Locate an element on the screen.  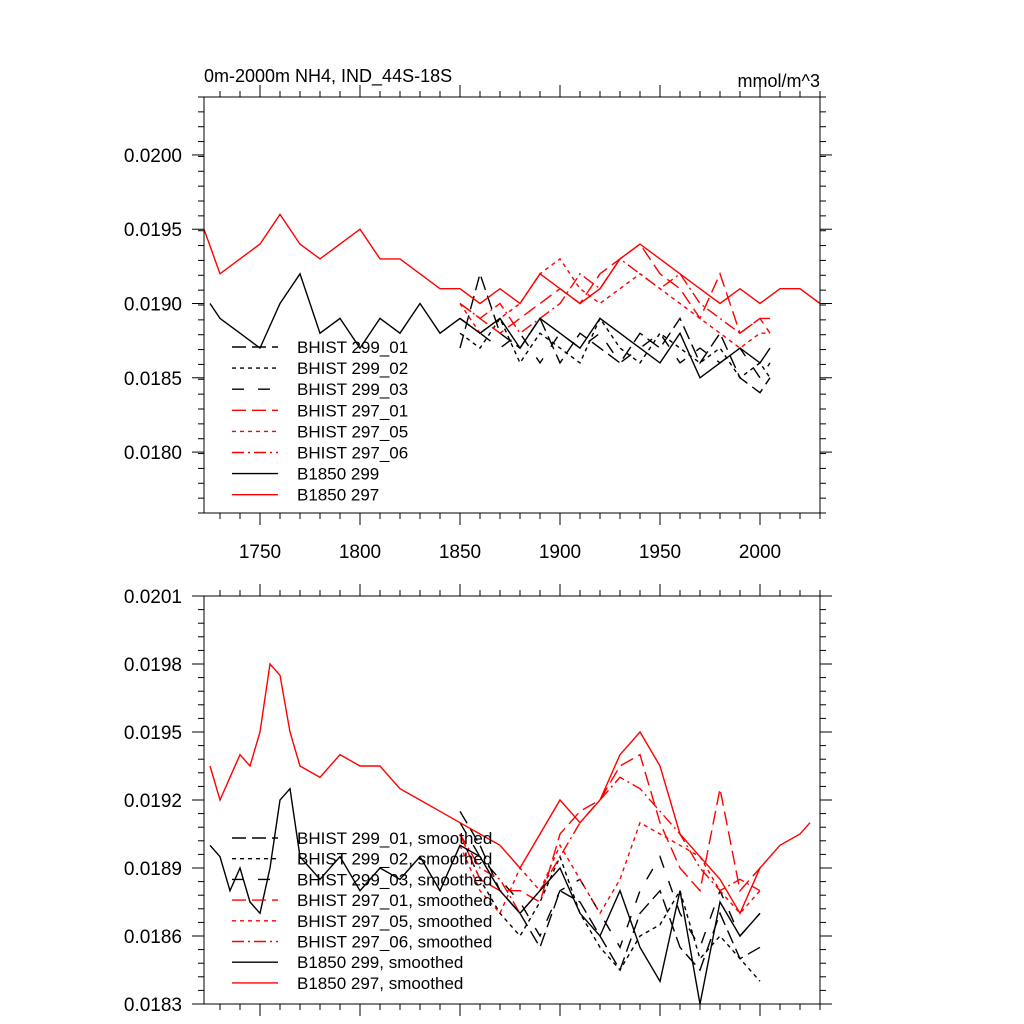
bottom-legend-label: B1850 297, smoothed is located at coordinates (380, 983).